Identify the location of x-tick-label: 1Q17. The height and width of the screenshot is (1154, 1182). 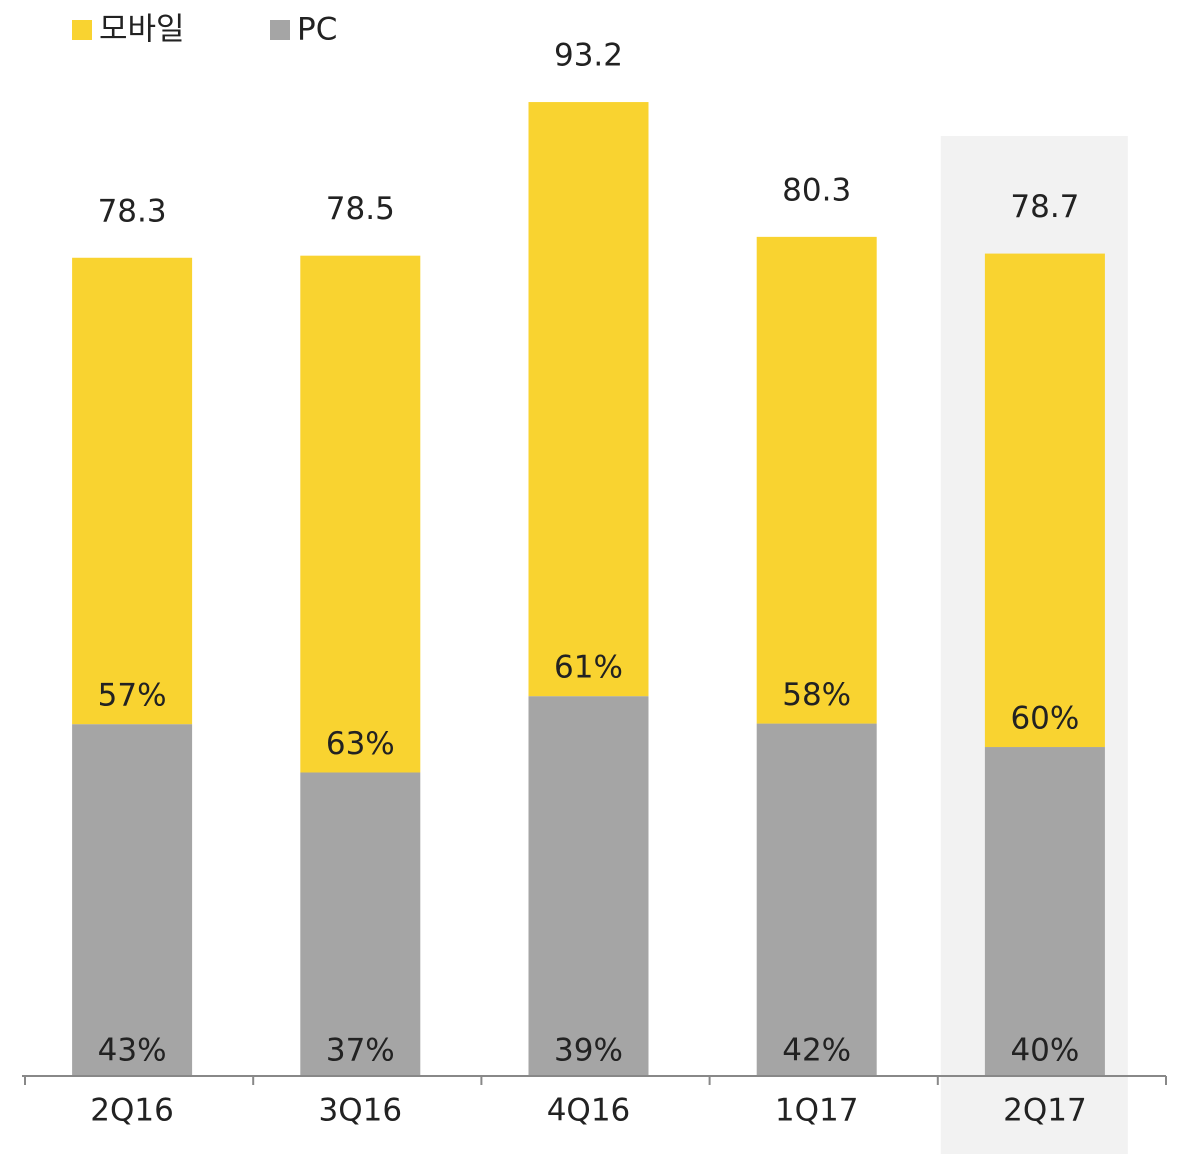
(817, 1111).